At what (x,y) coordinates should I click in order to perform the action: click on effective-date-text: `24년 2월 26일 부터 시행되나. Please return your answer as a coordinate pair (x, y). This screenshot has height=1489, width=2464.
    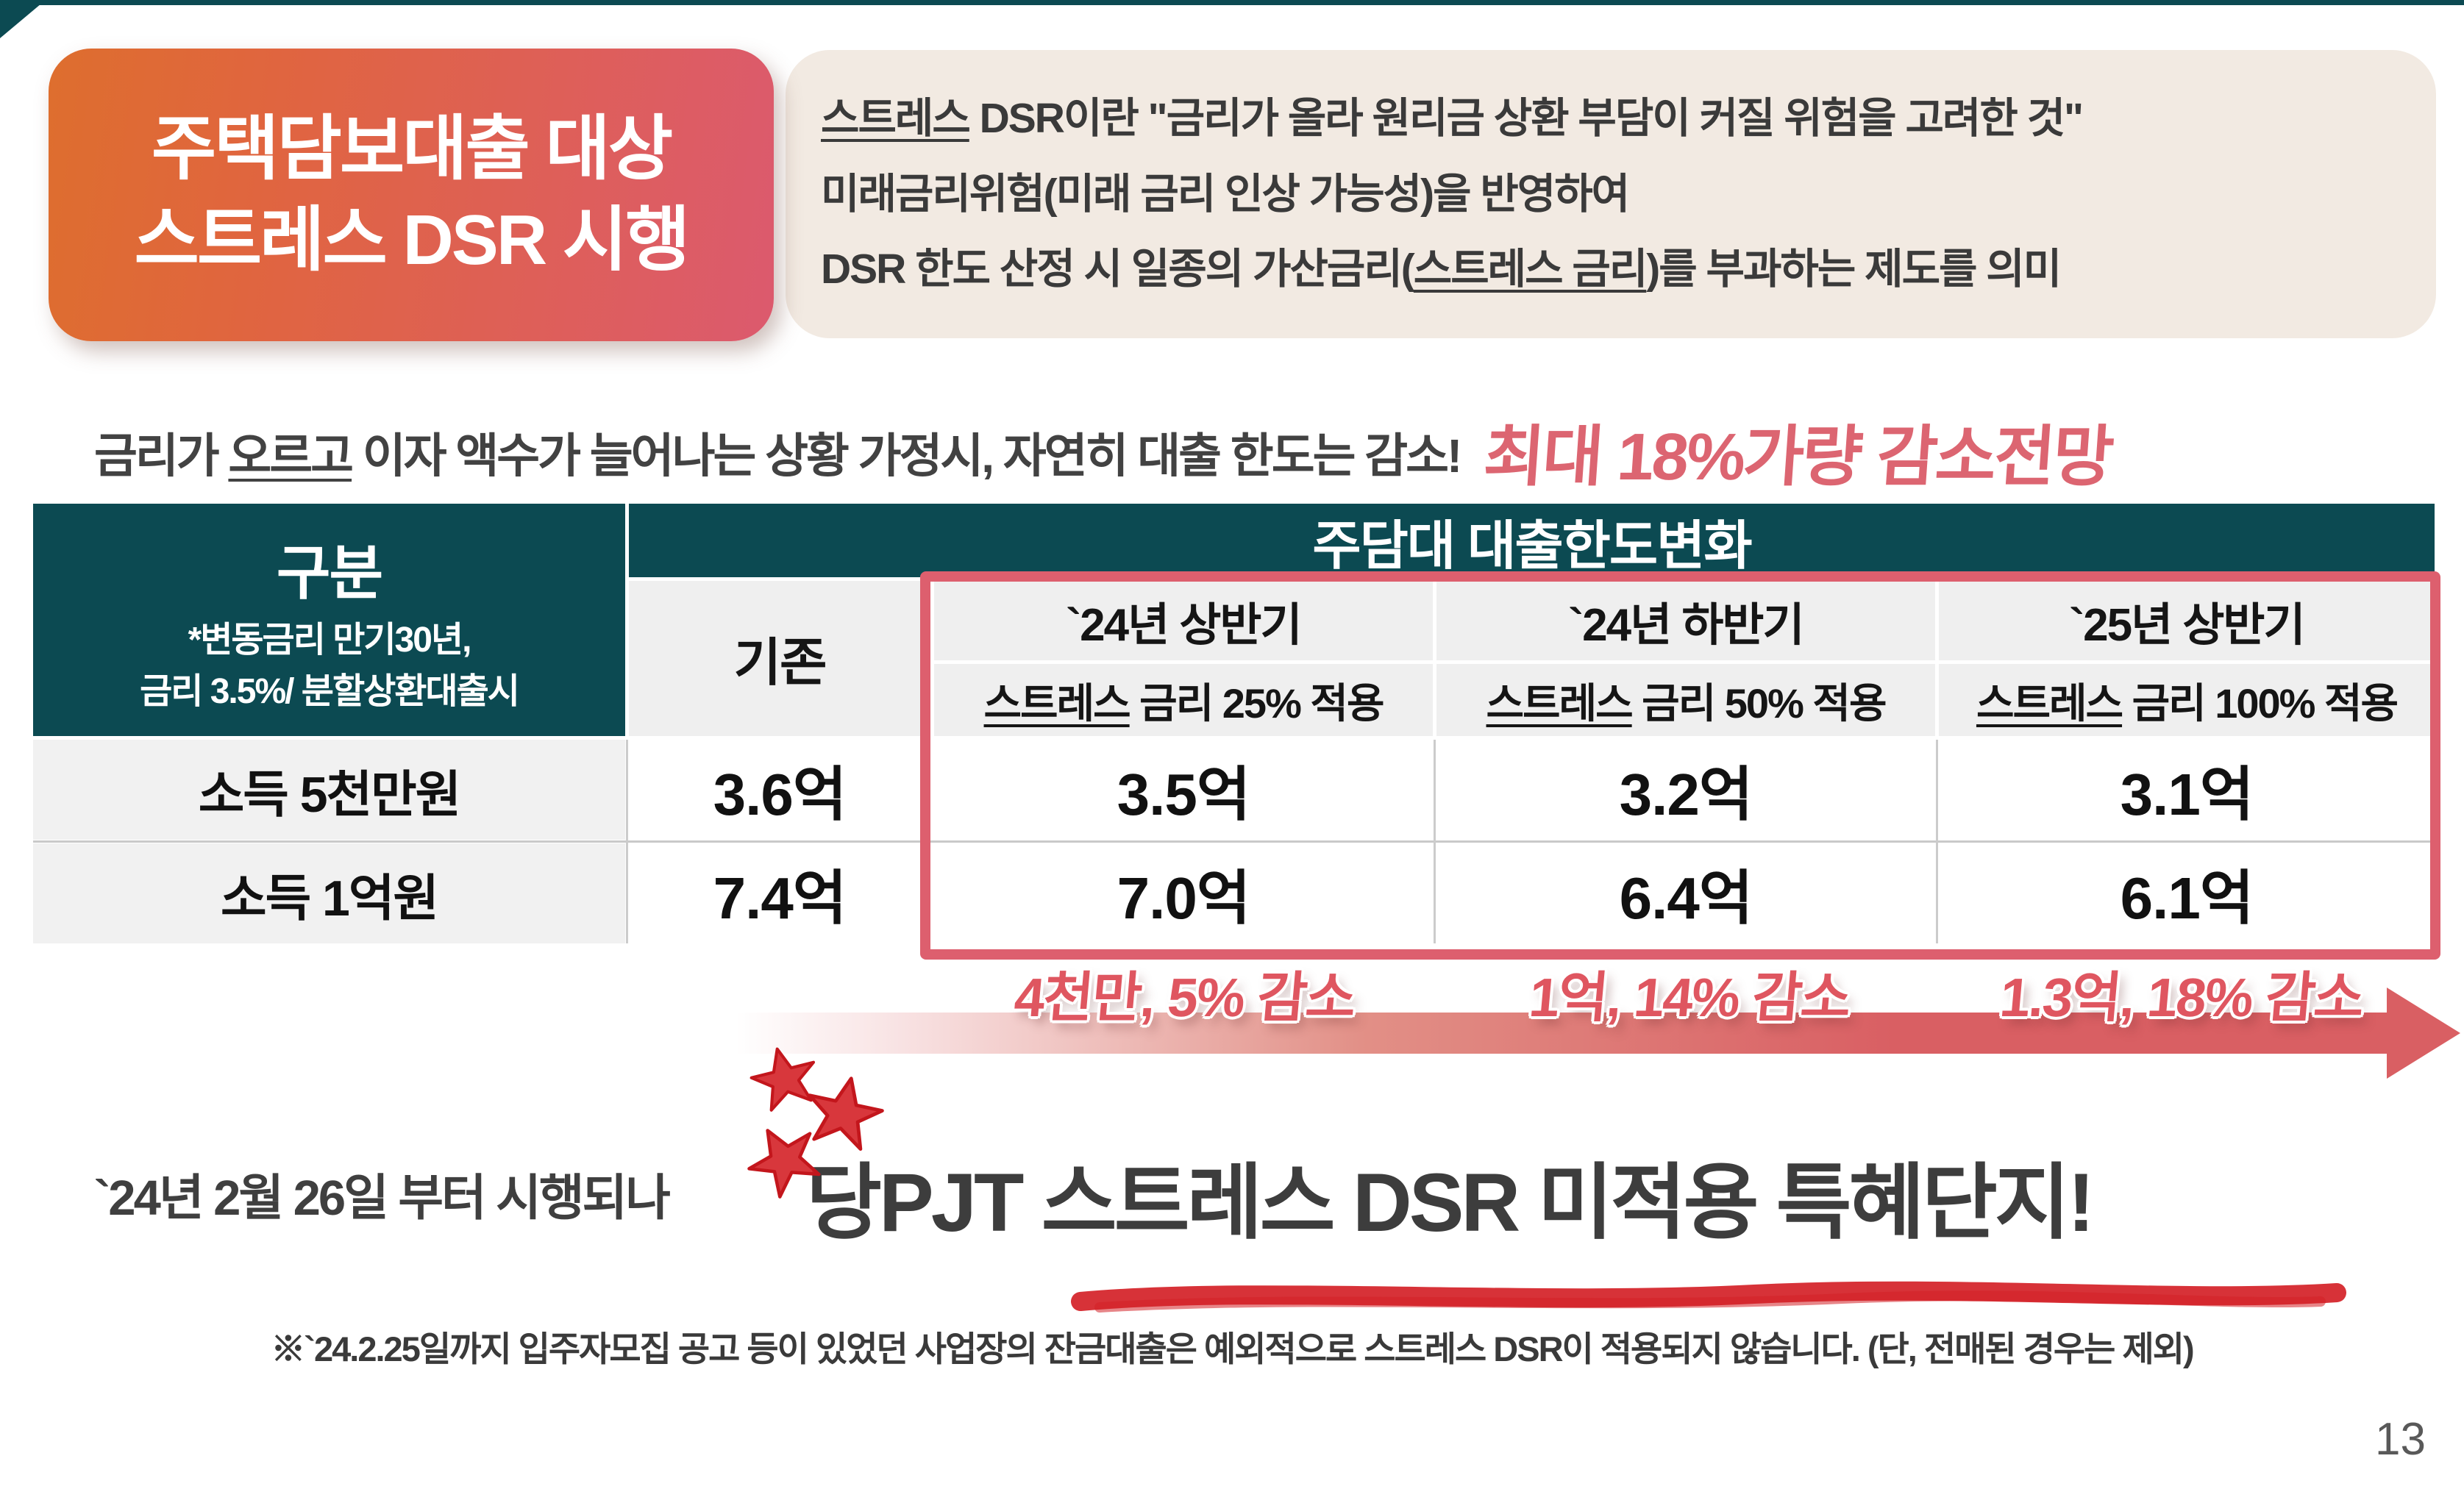
    Looking at the image, I should click on (382, 1198).